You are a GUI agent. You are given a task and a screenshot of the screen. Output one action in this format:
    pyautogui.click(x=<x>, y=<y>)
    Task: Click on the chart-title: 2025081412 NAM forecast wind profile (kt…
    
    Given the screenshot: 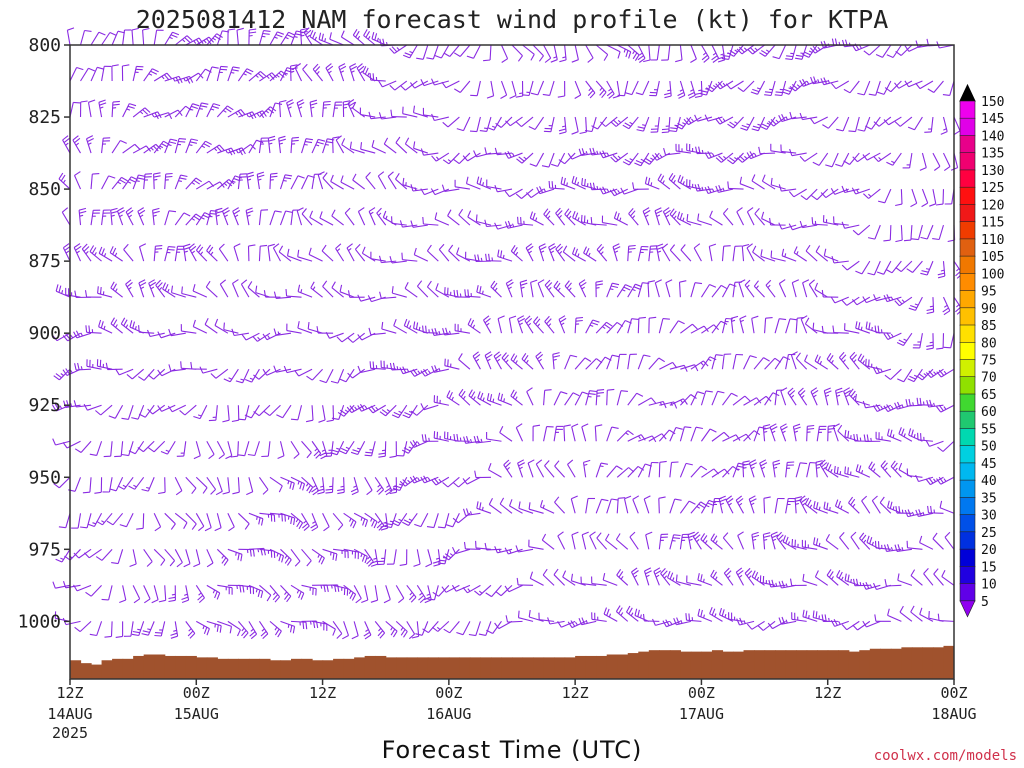 What is the action you would take?
    pyautogui.click(x=512, y=19)
    